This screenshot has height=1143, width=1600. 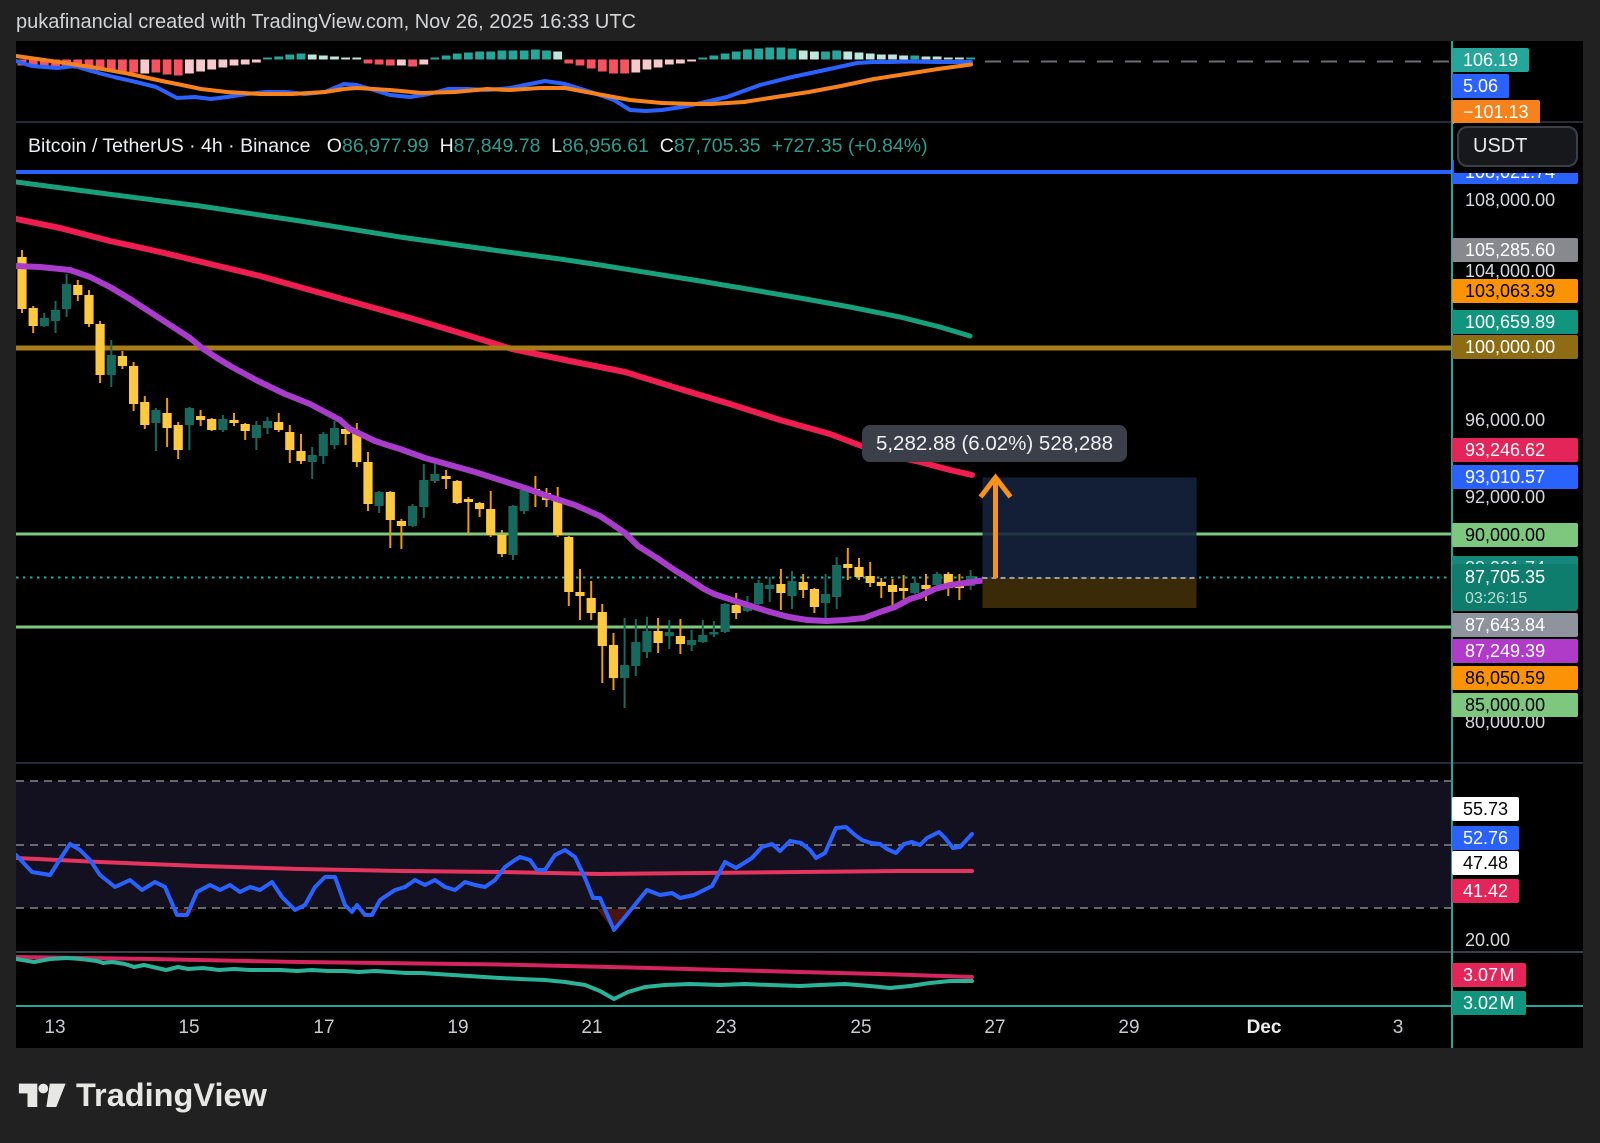 I want to click on svg-text: TradingView, so click(x=172, y=1095).